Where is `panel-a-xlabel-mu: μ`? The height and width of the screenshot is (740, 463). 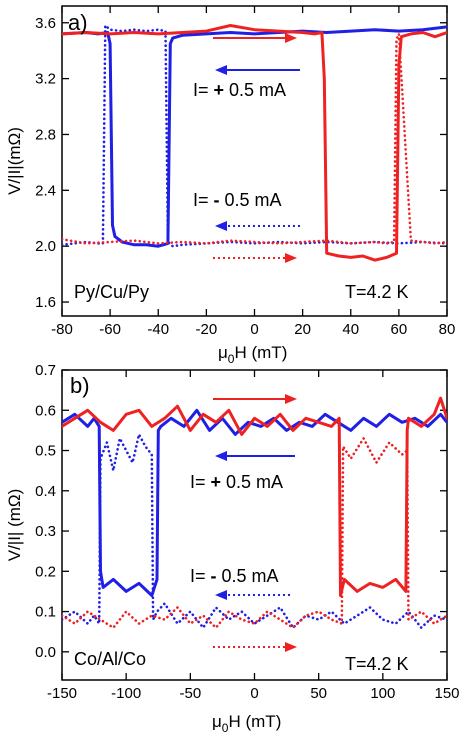
panel-a-xlabel-mu: μ is located at coordinates (223, 352).